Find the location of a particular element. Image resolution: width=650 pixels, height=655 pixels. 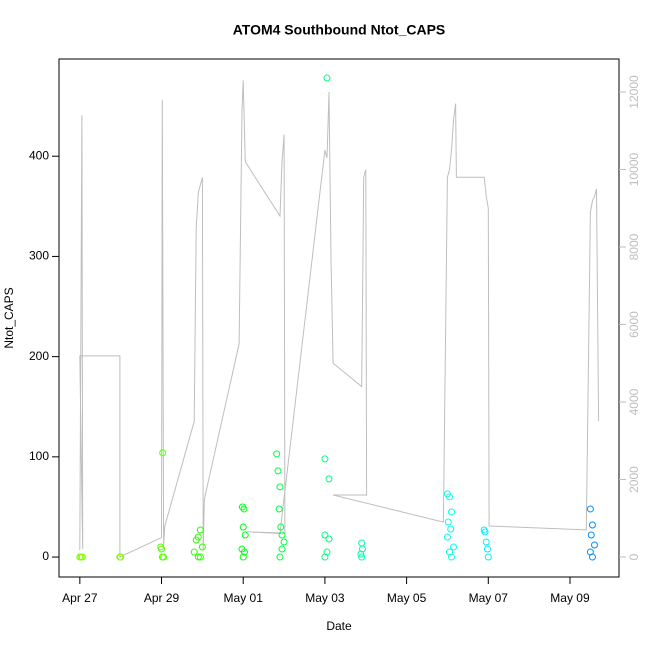

x-axis-label: Date is located at coordinates (339, 626).